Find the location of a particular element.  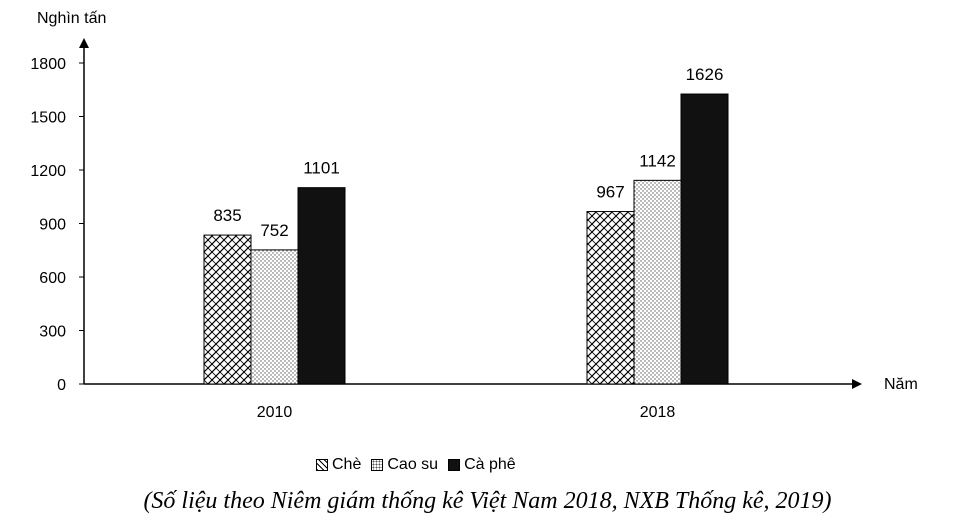

legend-label-ca-phe: Cà phê is located at coordinates (490, 464).